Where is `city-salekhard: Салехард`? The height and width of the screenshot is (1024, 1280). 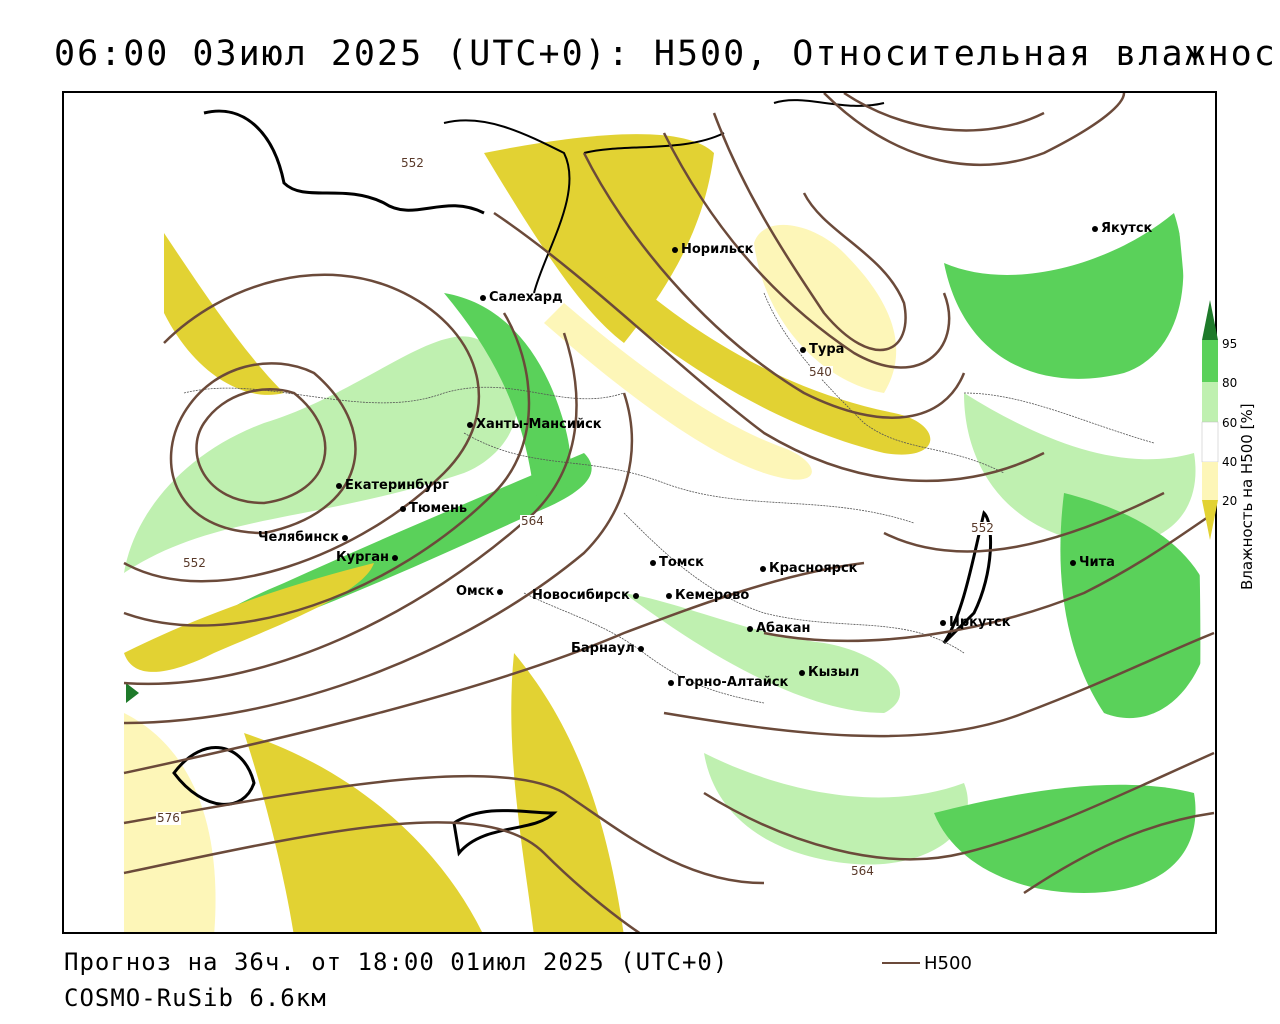 city-salekhard: Салехард is located at coordinates (521, 297).